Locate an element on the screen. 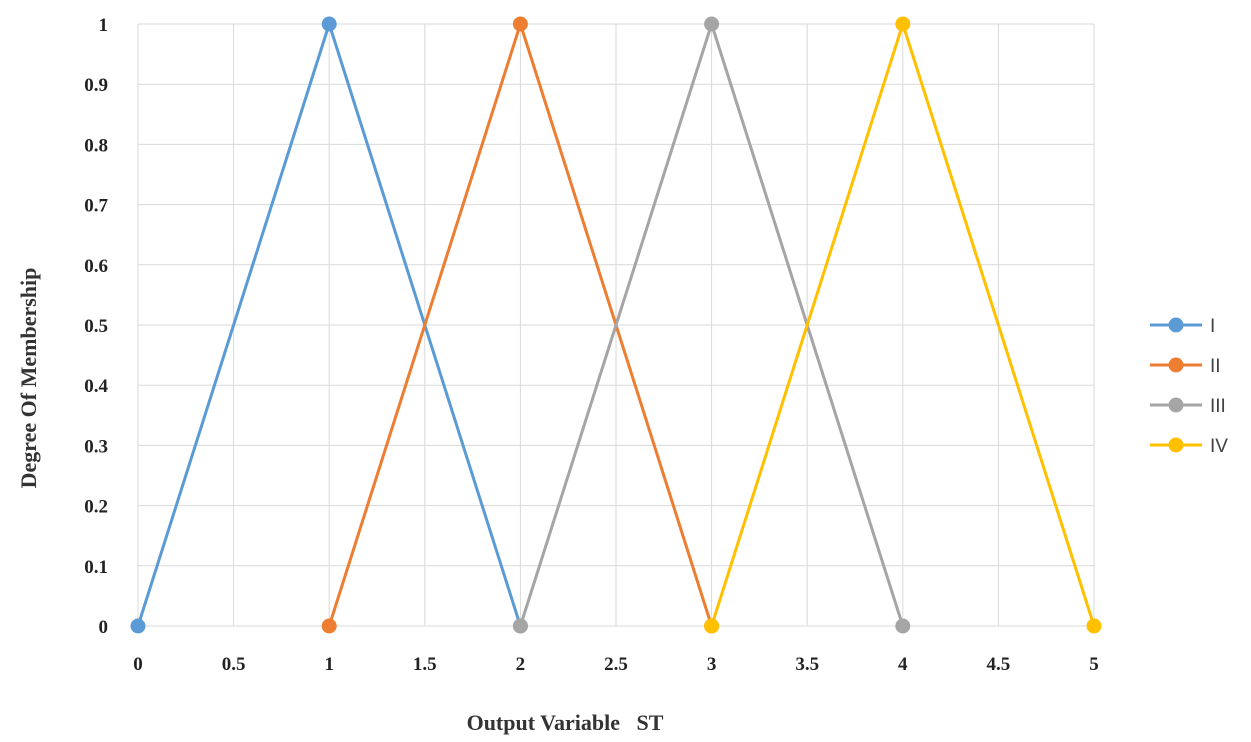 This screenshot has height=742, width=1251. legend-label: IV is located at coordinates (1219, 446).